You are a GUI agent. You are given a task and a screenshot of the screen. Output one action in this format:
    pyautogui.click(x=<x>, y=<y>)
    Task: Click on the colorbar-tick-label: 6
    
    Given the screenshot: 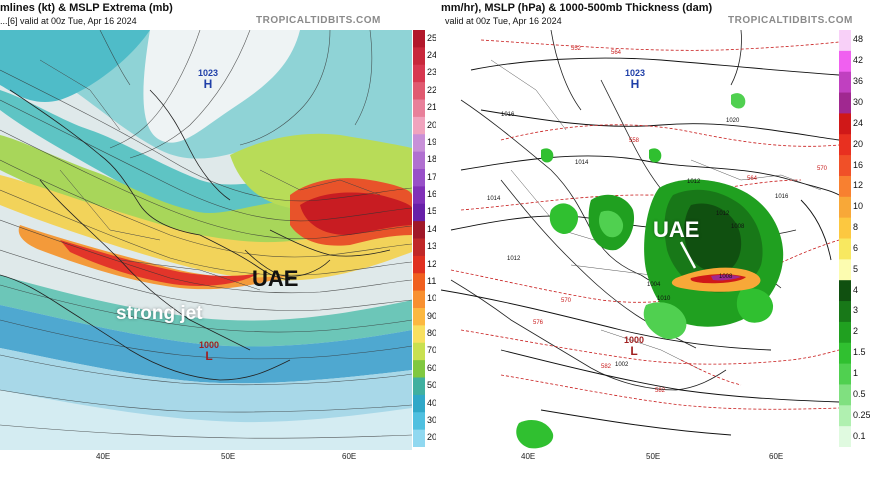 What is the action you would take?
    pyautogui.click(x=856, y=247)
    